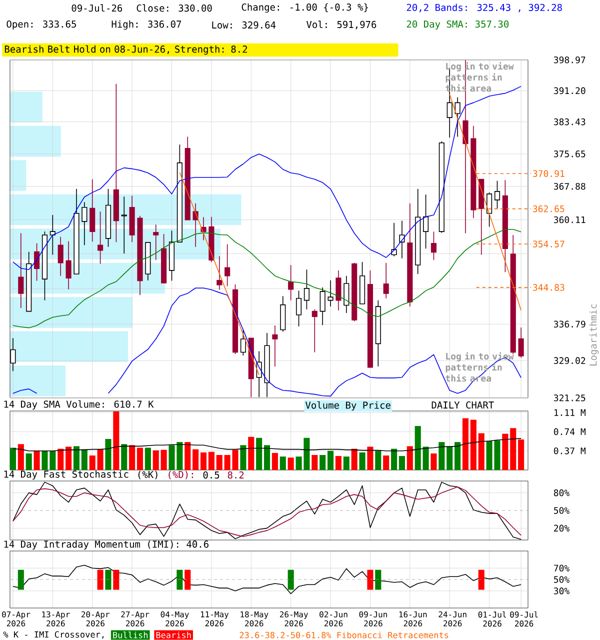 This screenshot has height=640, width=600. What do you see at coordinates (56, 618) in the screenshot?
I see `x-tick-label: 13-Apr 2026` at bounding box center [56, 618].